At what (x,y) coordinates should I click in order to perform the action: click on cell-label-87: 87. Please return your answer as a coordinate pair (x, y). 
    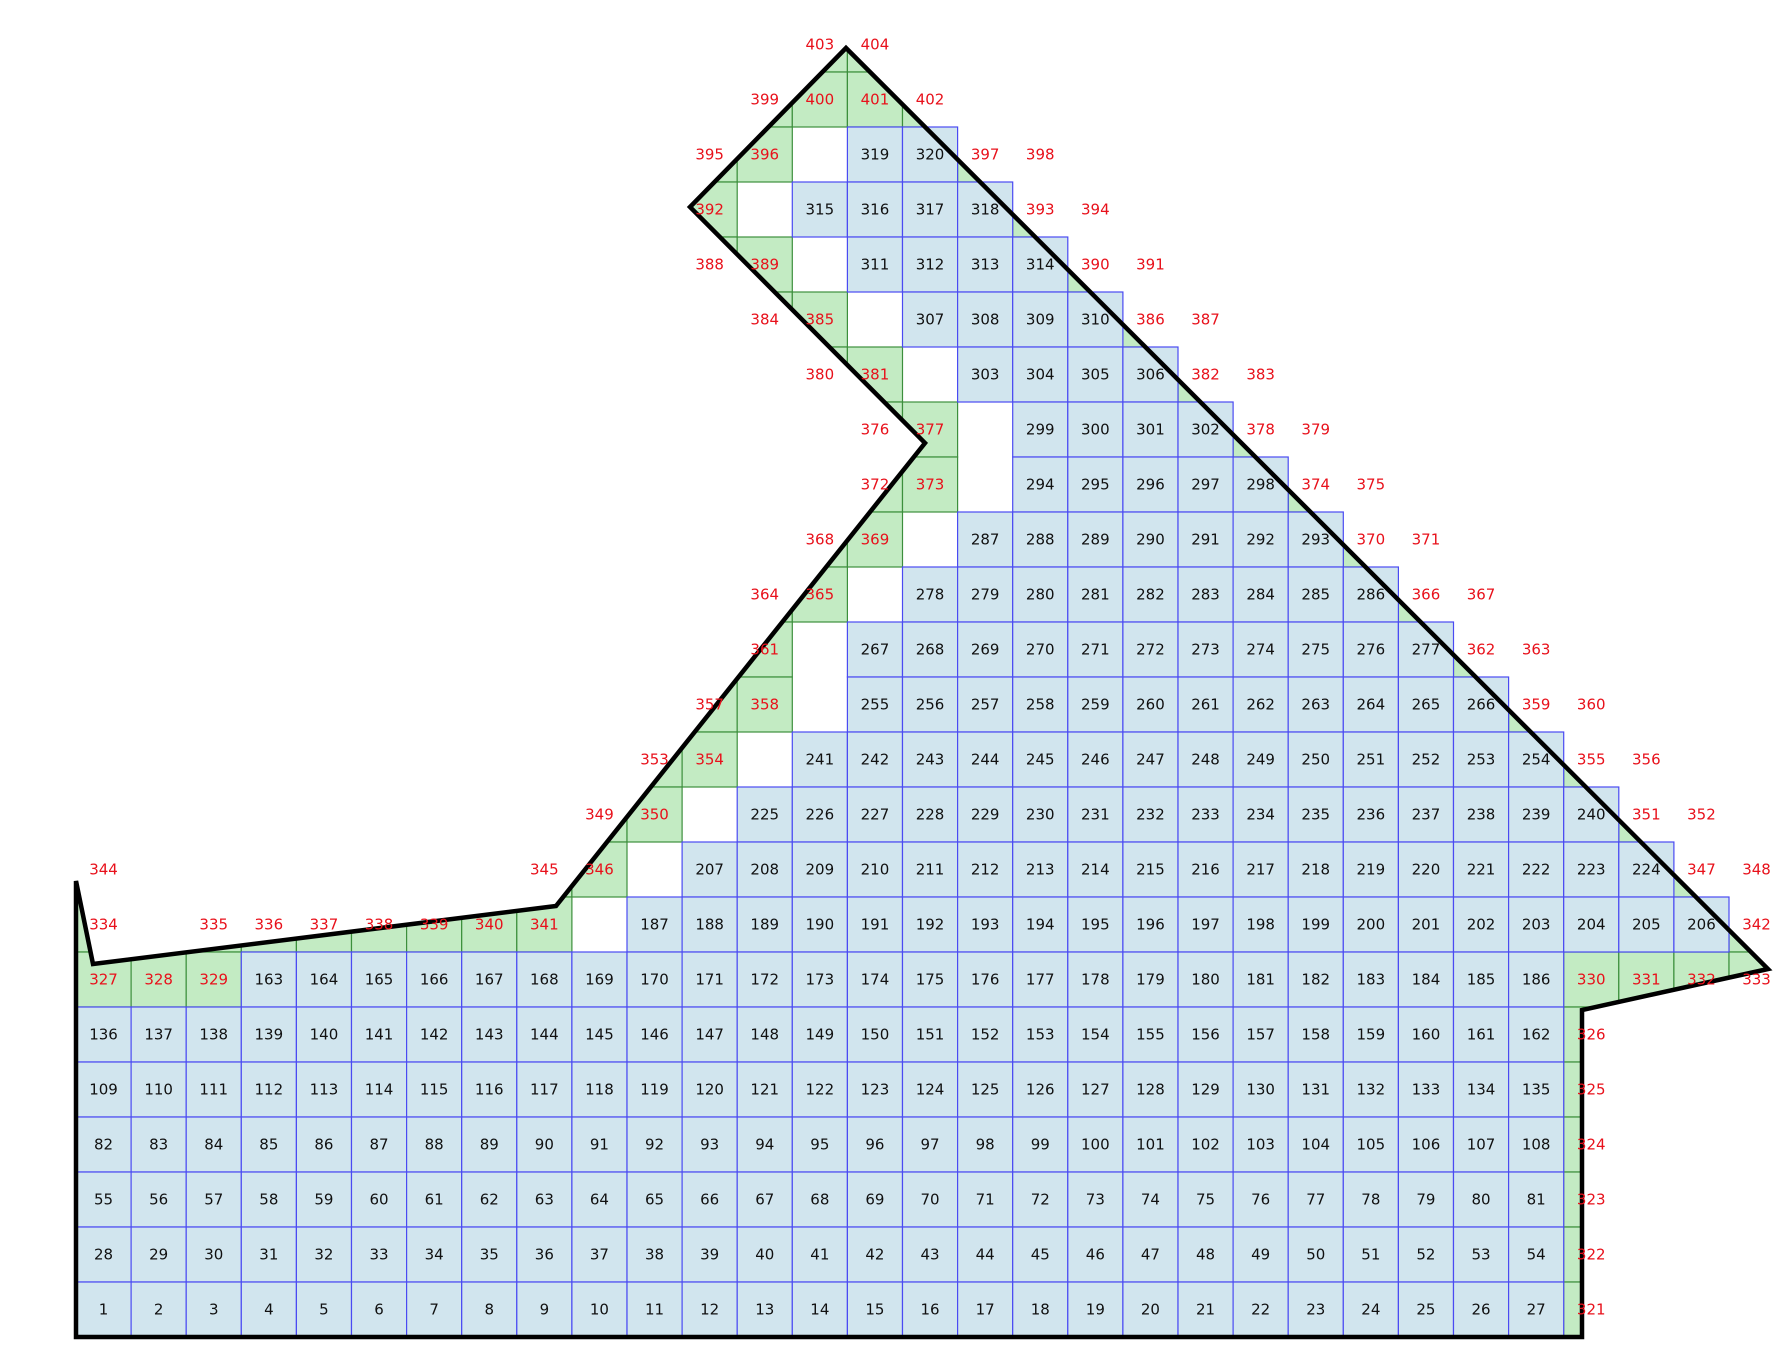
    Looking at the image, I should click on (379, 1145).